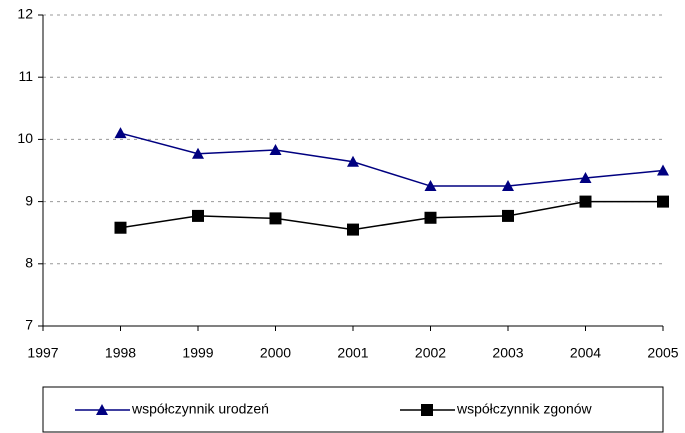 The width and height of the screenshot is (685, 433). Describe the element at coordinates (25, 14) in the screenshot. I see `y-tick-label: 12` at that location.